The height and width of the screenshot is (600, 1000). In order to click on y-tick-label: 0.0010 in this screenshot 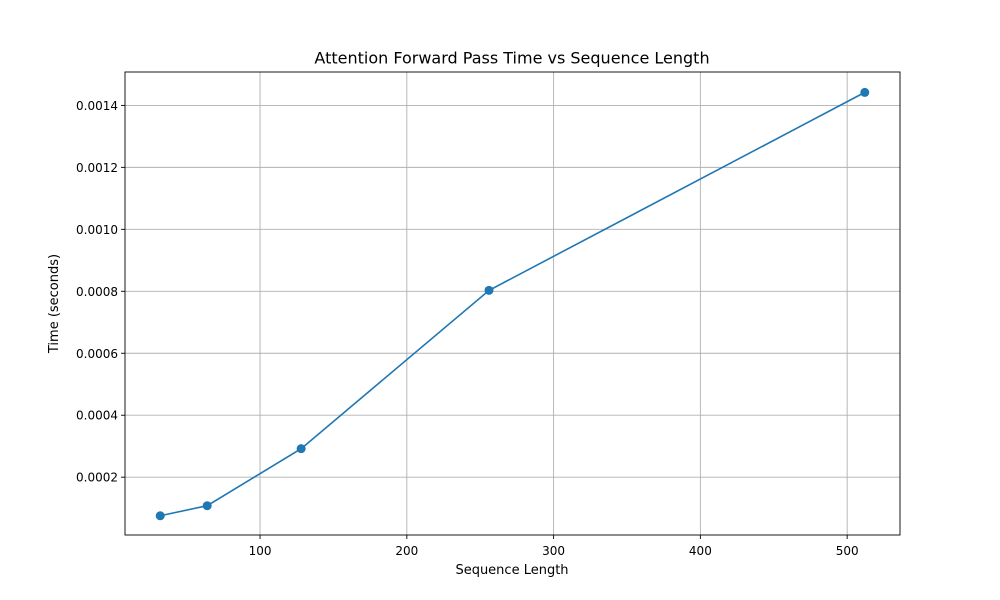, I will do `click(97, 230)`.